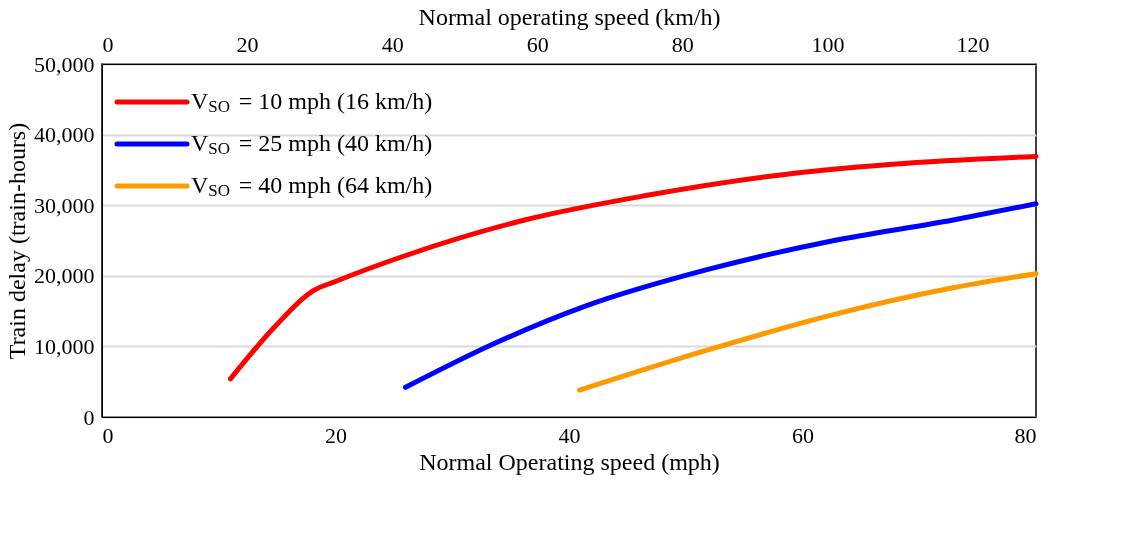 The image size is (1122, 559). Describe the element at coordinates (973, 44) in the screenshot. I see `x2-tick-label: 120` at that location.